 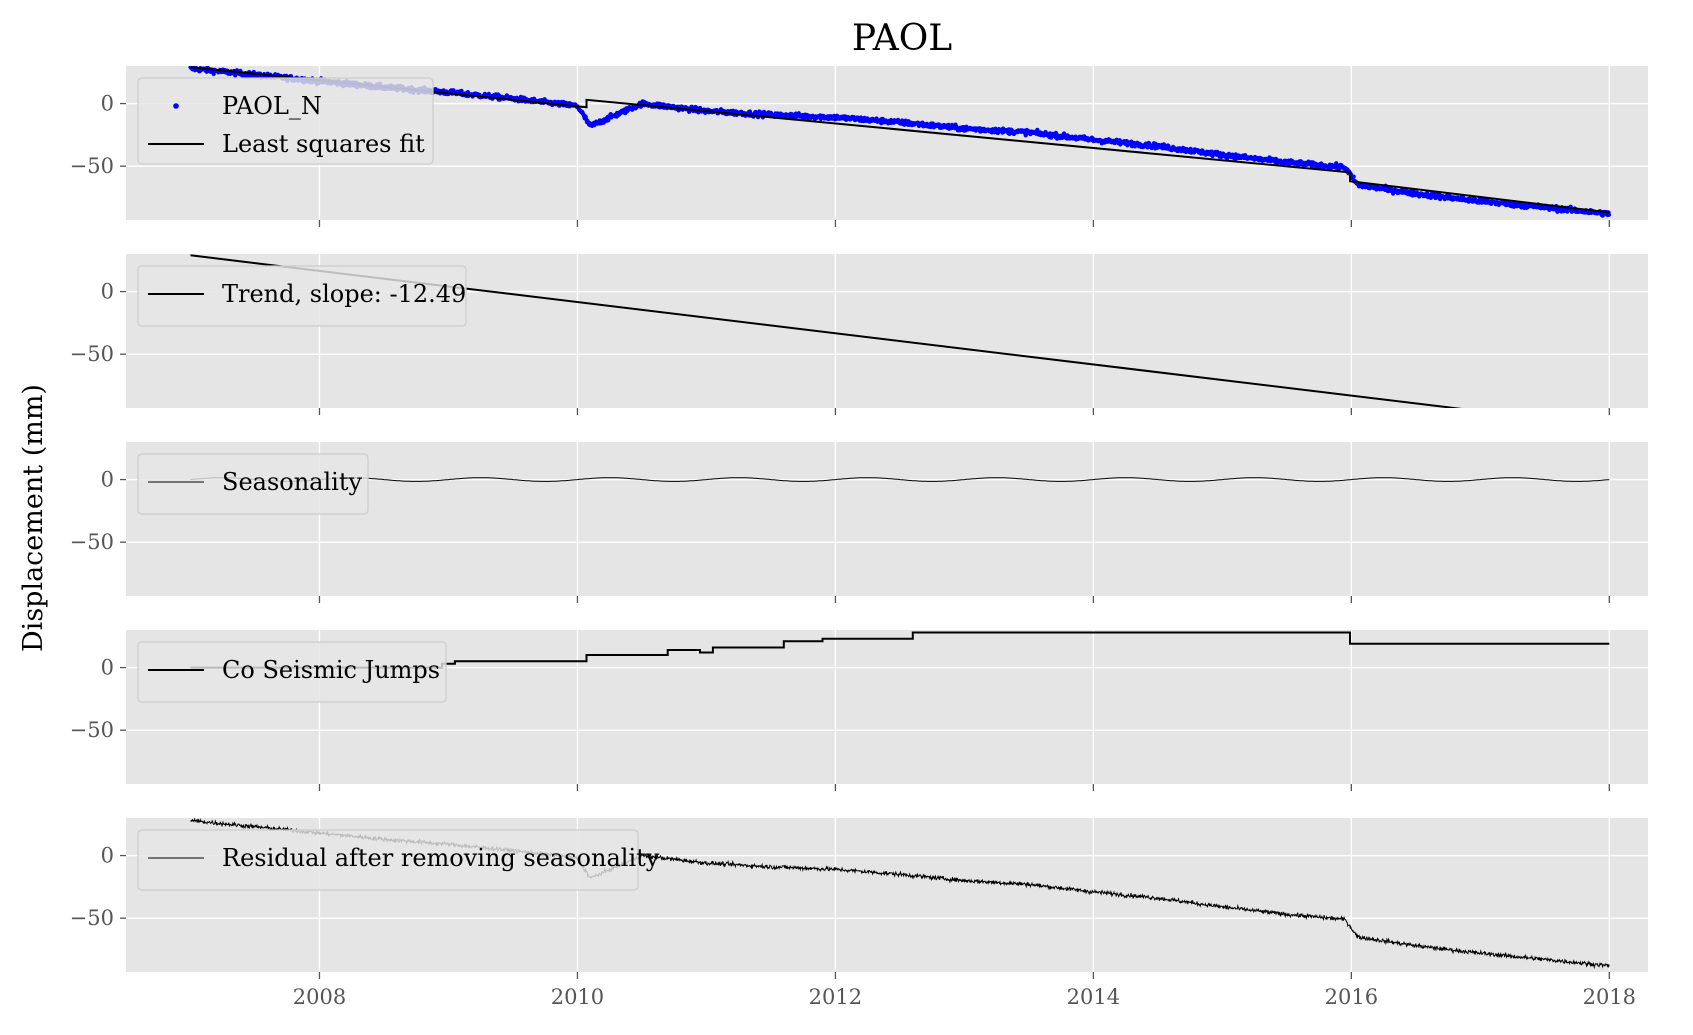 What do you see at coordinates (859, 710) in the screenshot?
I see `panel-4: 0 −50 Co Seismic Jumps` at bounding box center [859, 710].